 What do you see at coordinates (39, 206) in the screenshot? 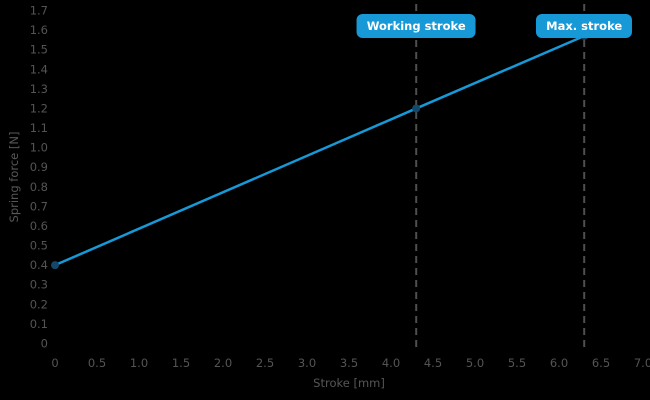
I see `y-tick-label: 0.7` at bounding box center [39, 206].